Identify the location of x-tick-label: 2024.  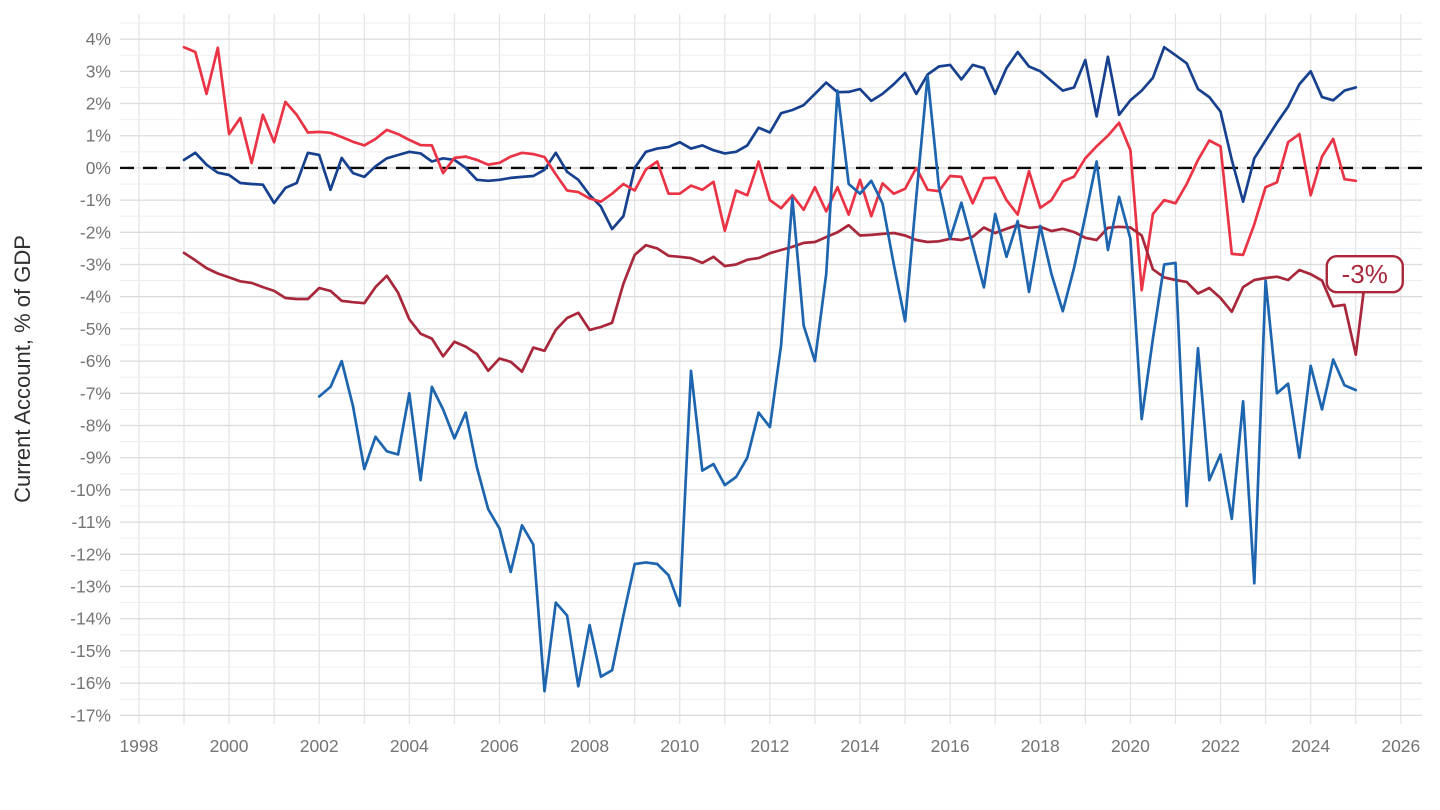
(1310, 746).